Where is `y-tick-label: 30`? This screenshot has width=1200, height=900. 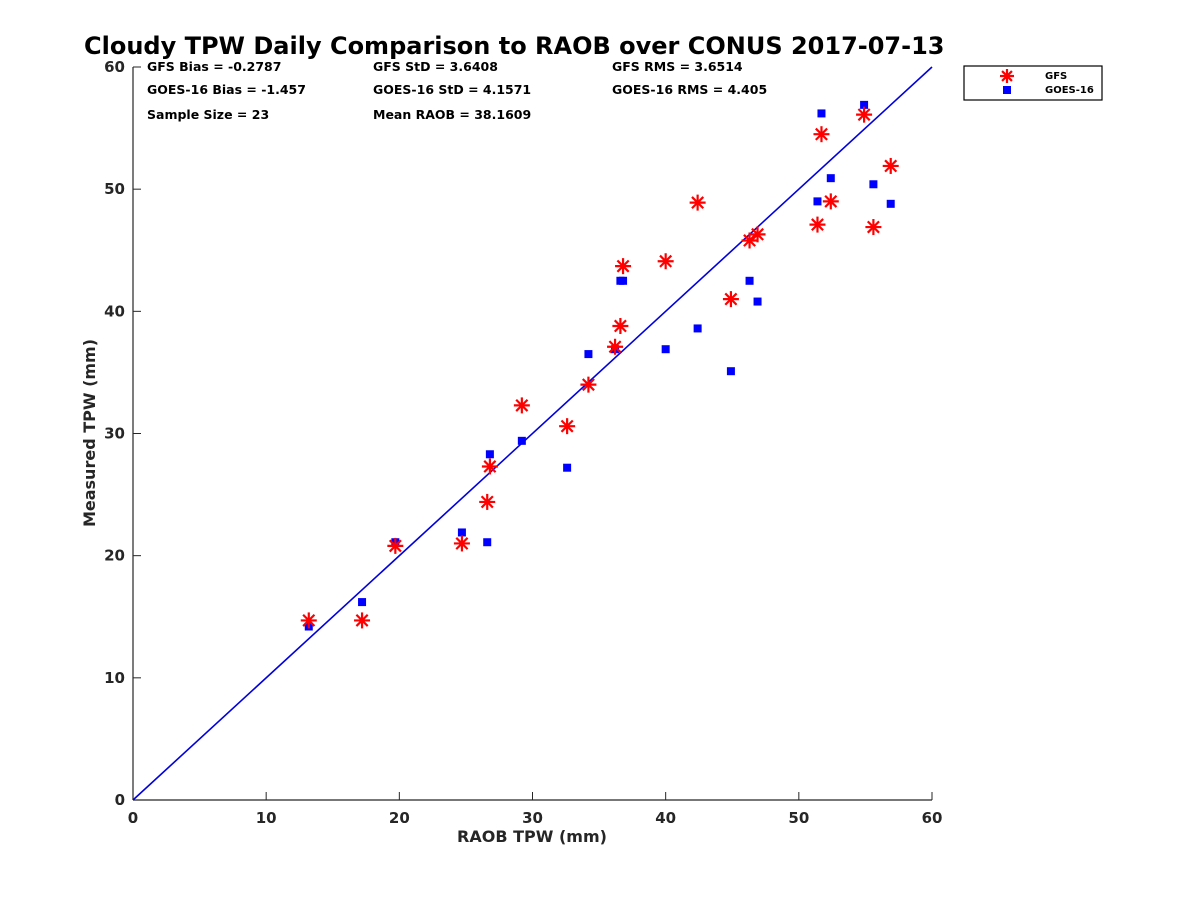 y-tick-label: 30 is located at coordinates (114, 434).